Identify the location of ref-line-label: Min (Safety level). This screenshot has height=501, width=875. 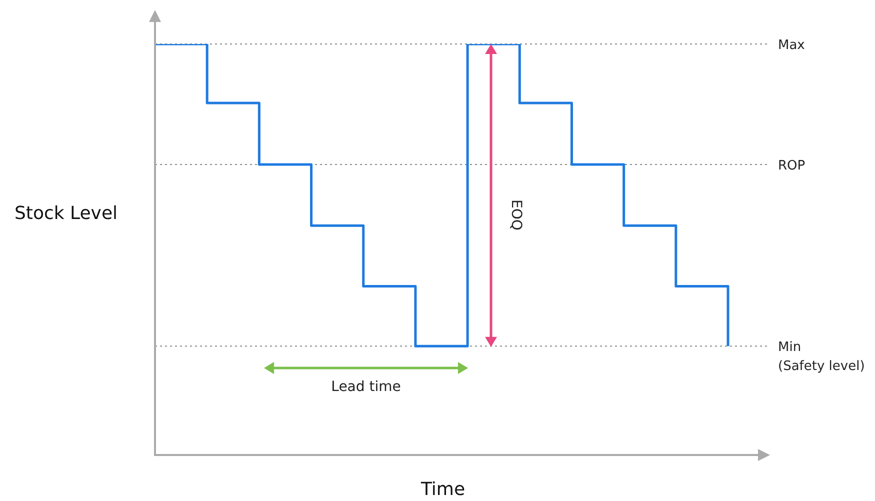
(821, 357).